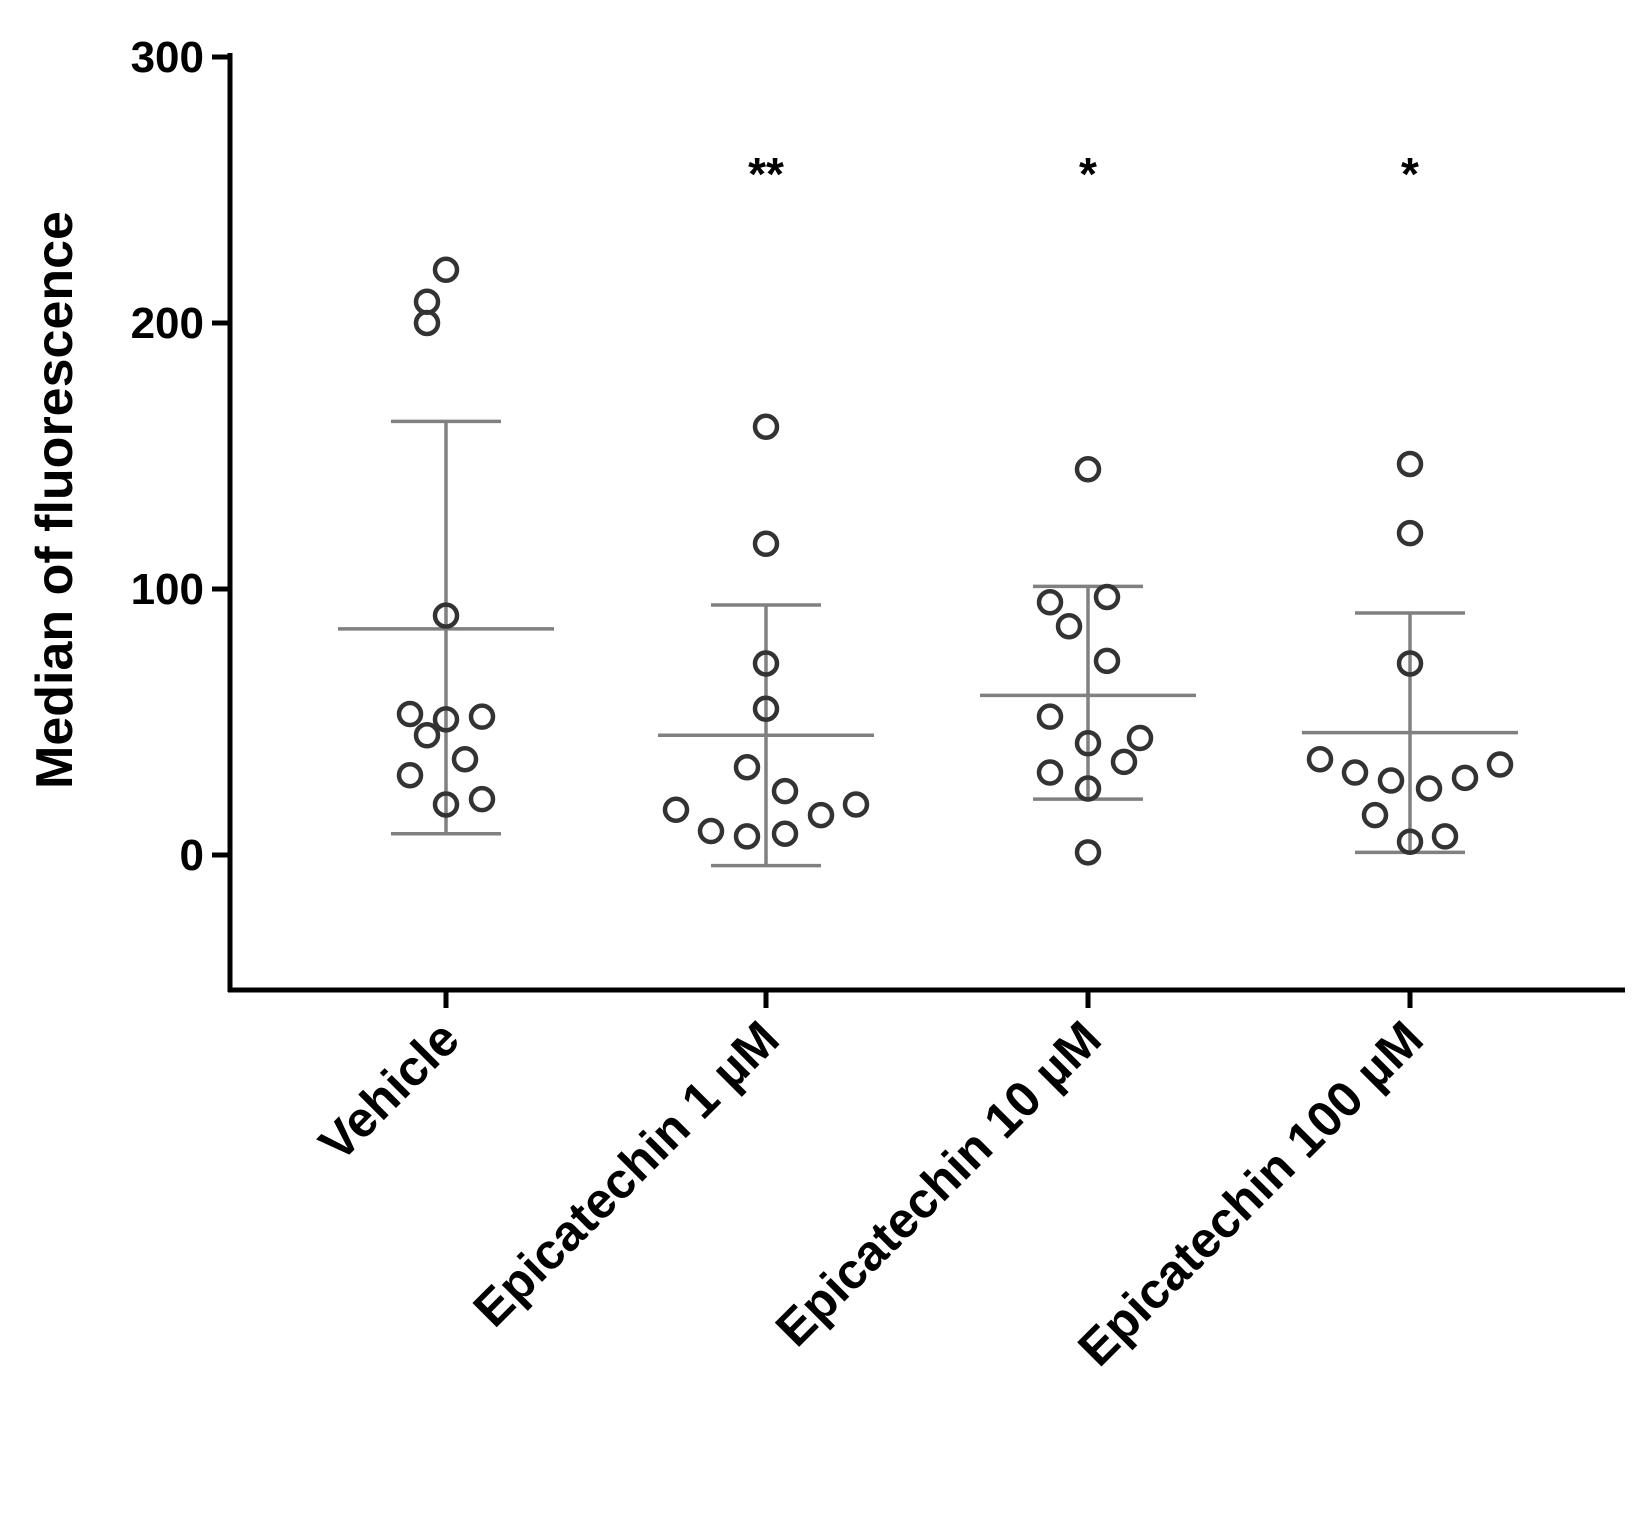 The width and height of the screenshot is (1650, 1515). I want to click on y-tick-label: 100, so click(167, 589).